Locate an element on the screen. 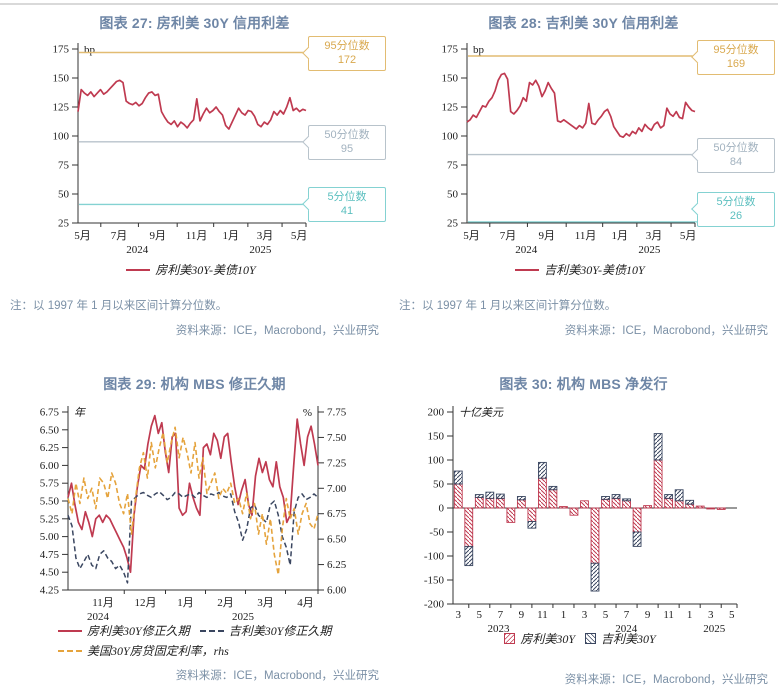 Image resolution: width=778 pixels, height=691 pixels. svg-text: 4.75 is located at coordinates (50, 555).